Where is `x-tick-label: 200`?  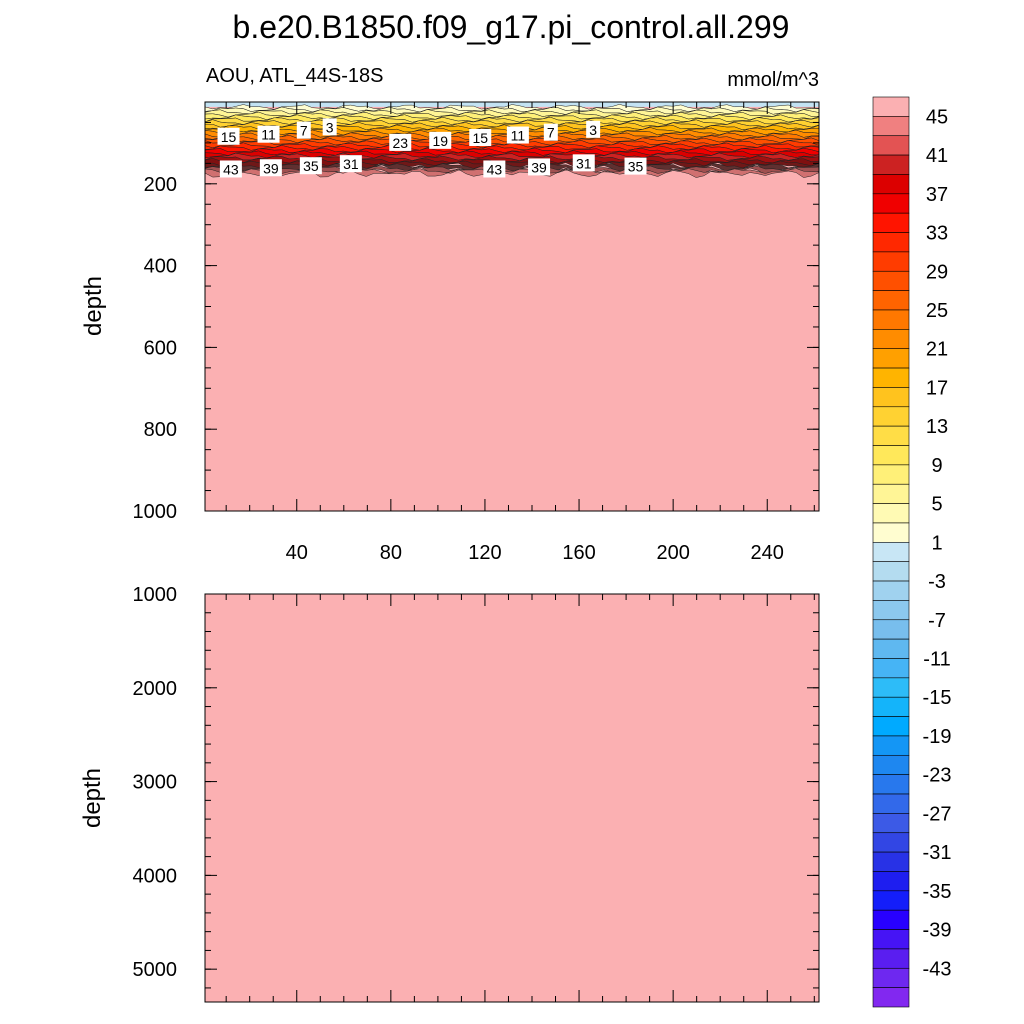
x-tick-label: 200 is located at coordinates (672, 553).